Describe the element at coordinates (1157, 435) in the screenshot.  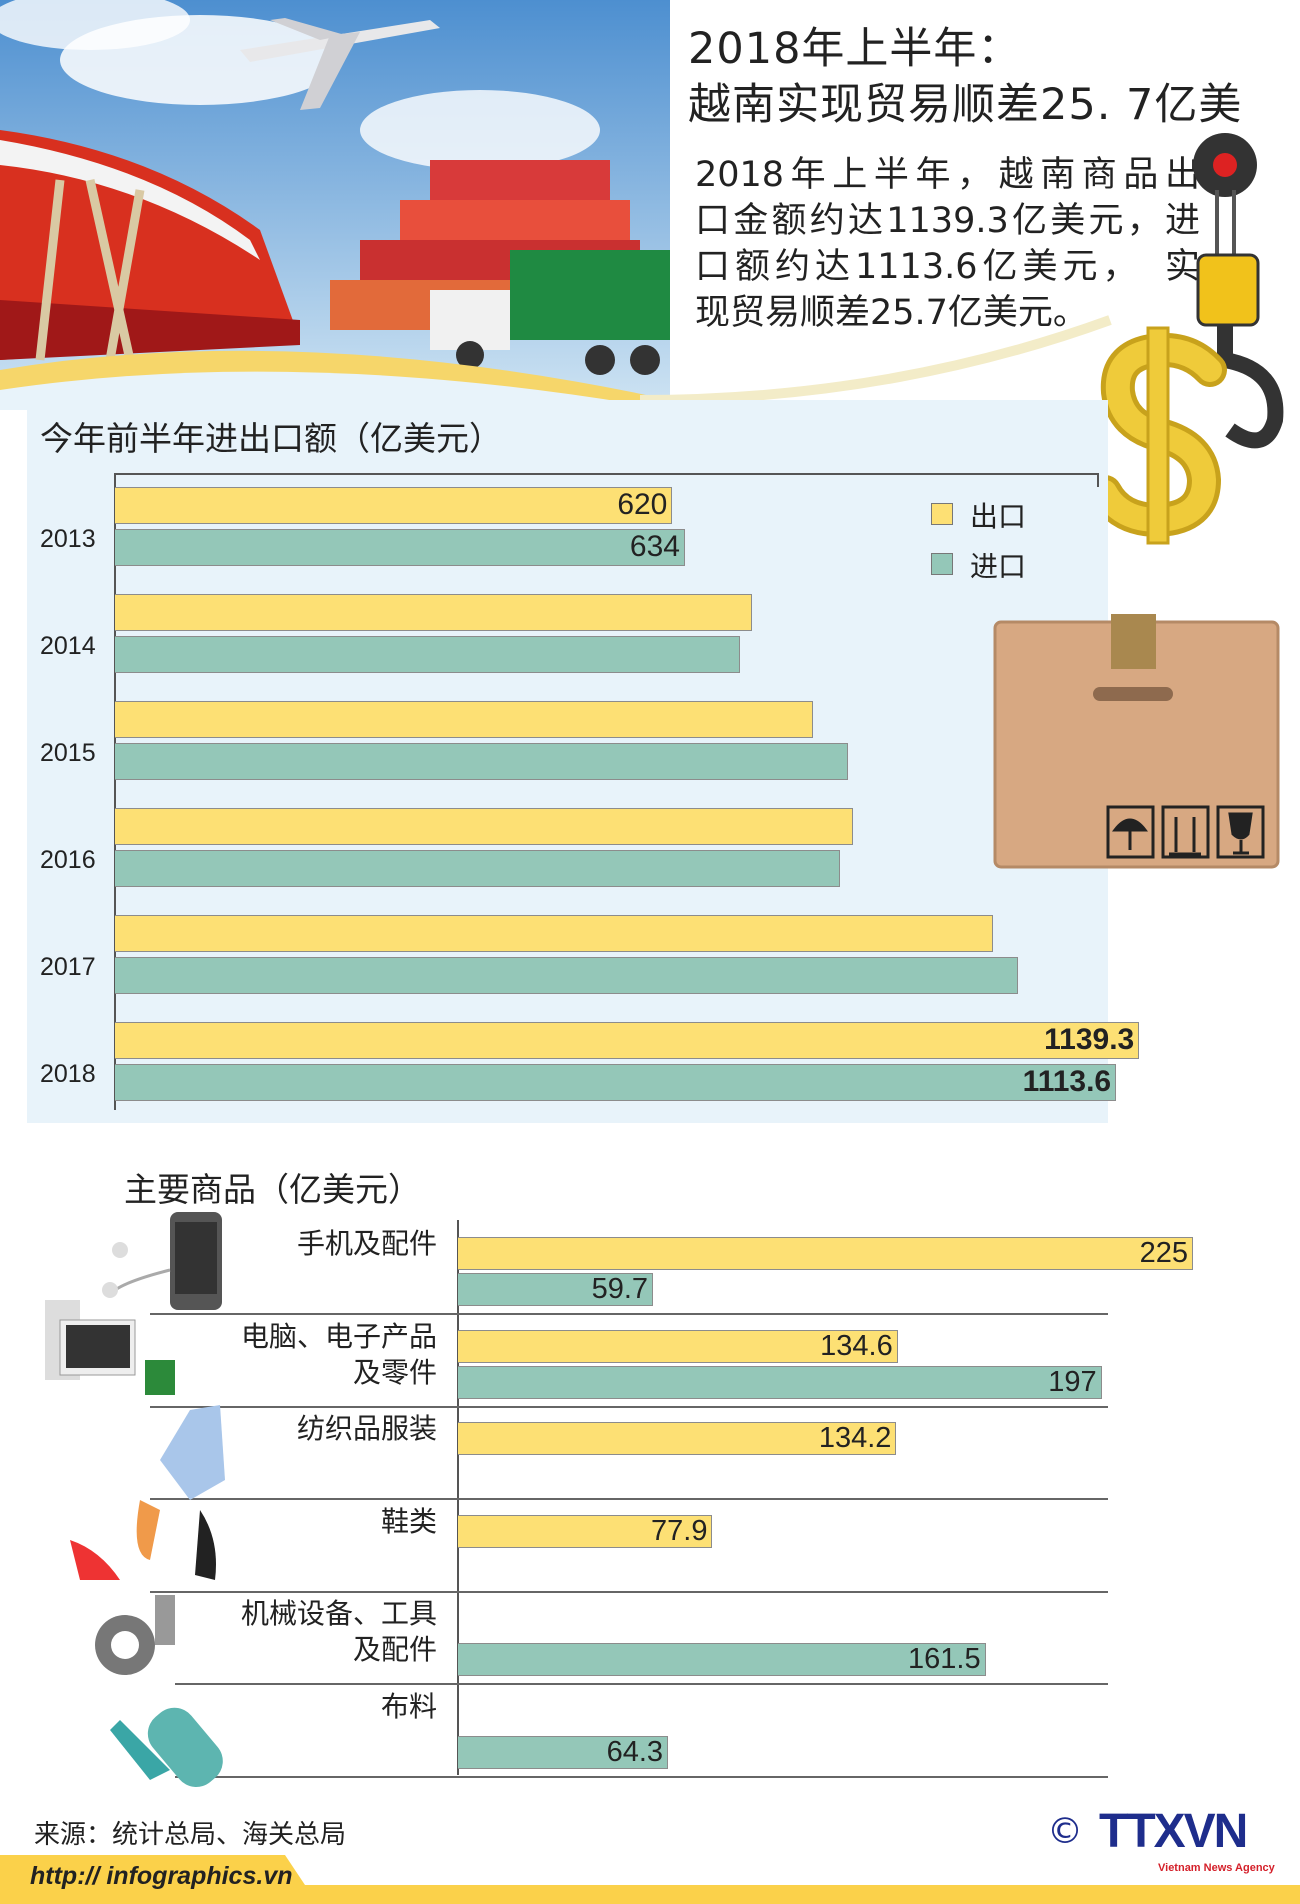
I see `dollar-sign-icon` at that location.